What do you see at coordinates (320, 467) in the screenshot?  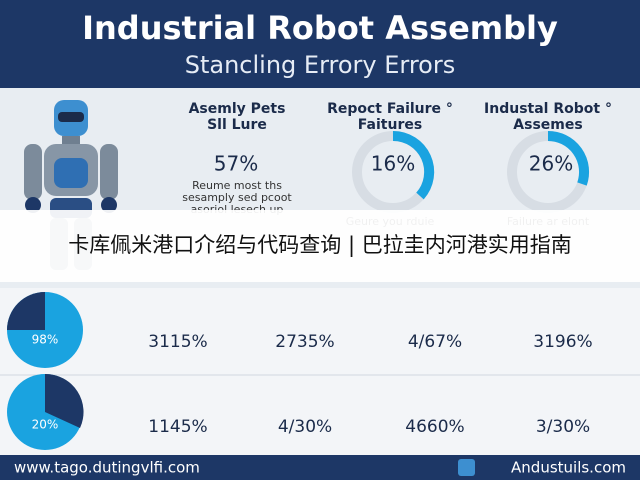 I see `footer-band` at bounding box center [320, 467].